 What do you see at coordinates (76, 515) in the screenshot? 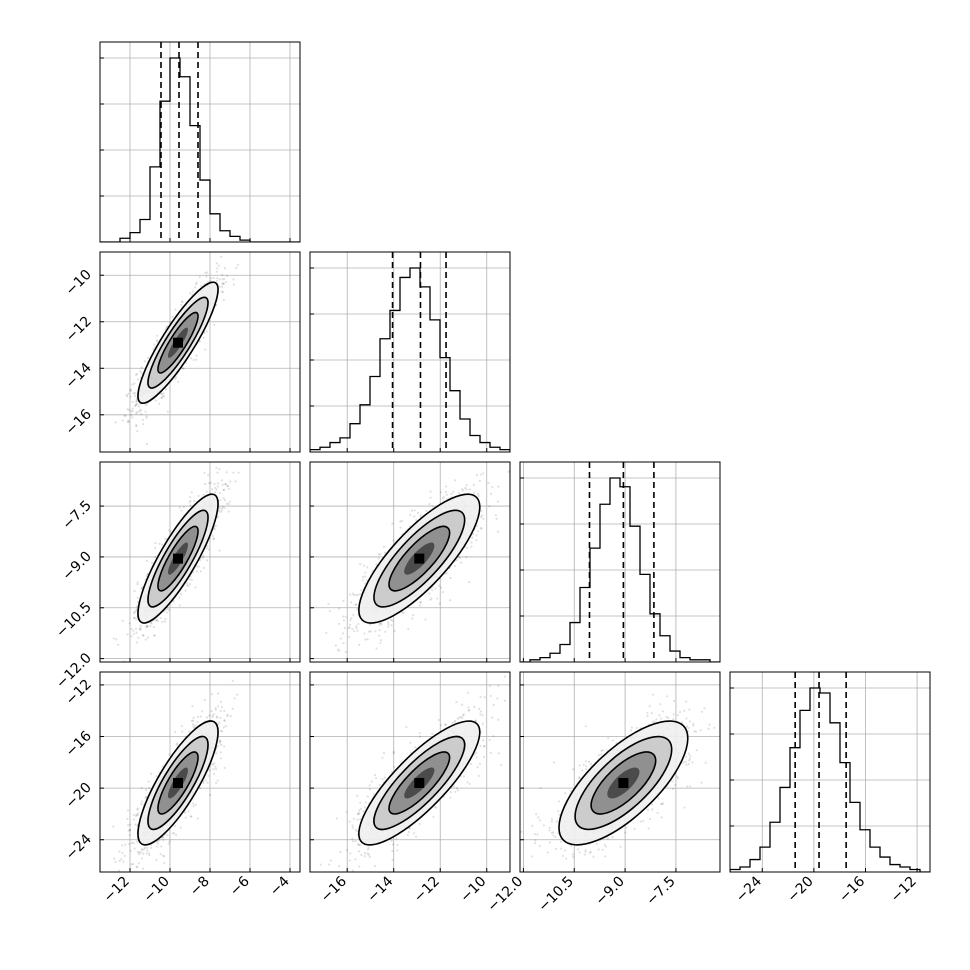
I see `y-tick-label: −7.5` at bounding box center [76, 515].